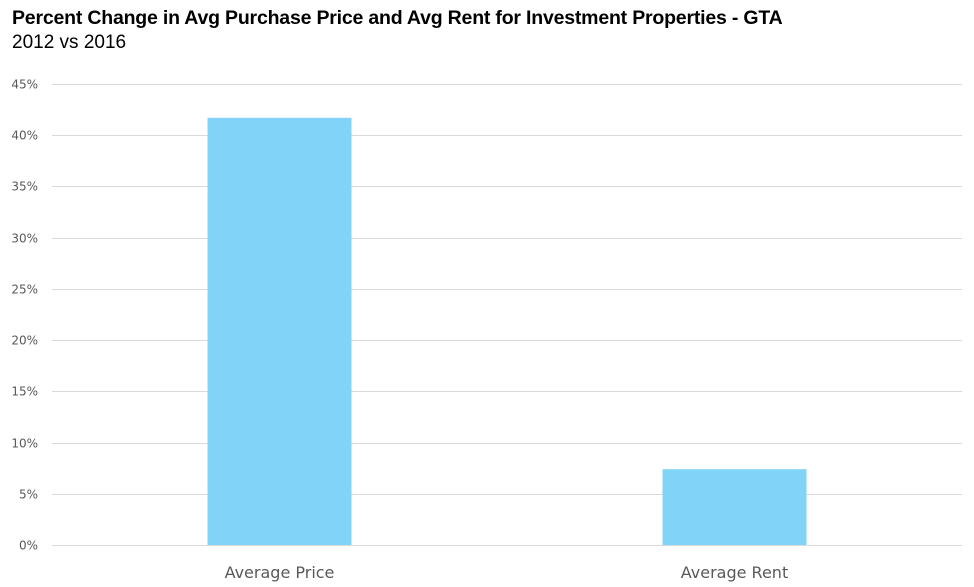 The width and height of the screenshot is (974, 587). What do you see at coordinates (24, 444) in the screenshot?
I see `y-tick-label: 10%` at bounding box center [24, 444].